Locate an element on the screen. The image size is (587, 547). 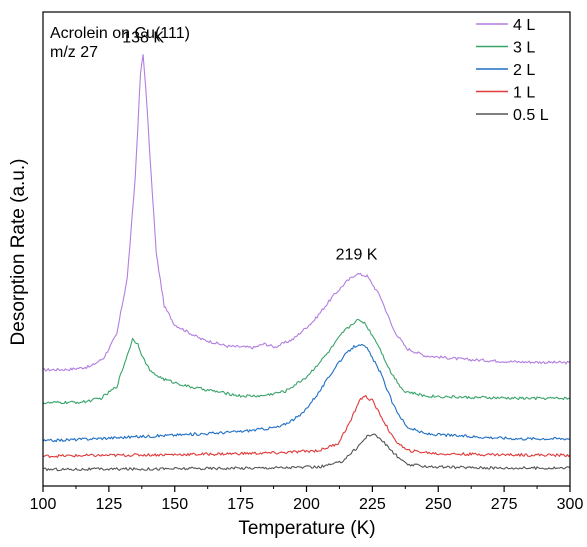
series-line-0-5L is located at coordinates (306, 452).